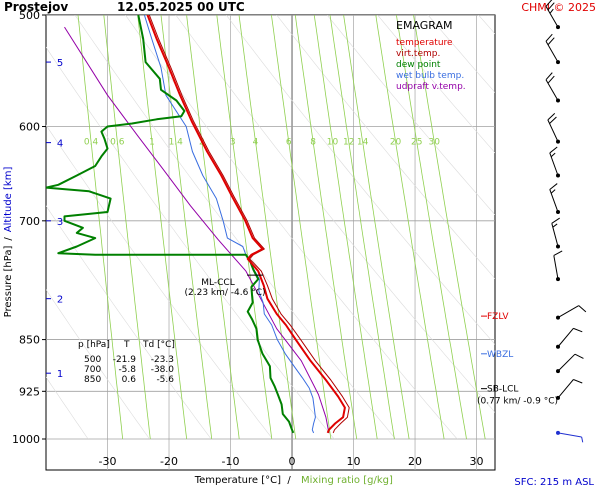 Image resolution: width=600 pixels, height=500 pixels. Describe the element at coordinates (29, 15) in the screenshot. I see `pressure-tick-label: 500` at that location.